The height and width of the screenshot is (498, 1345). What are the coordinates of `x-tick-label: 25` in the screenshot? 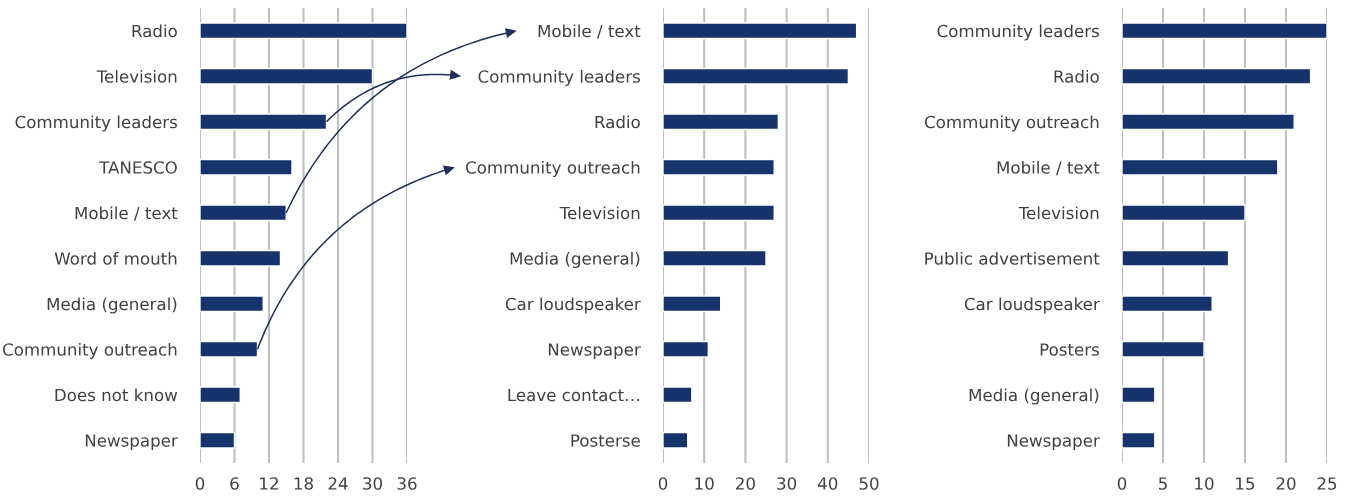 It's located at (1327, 483).